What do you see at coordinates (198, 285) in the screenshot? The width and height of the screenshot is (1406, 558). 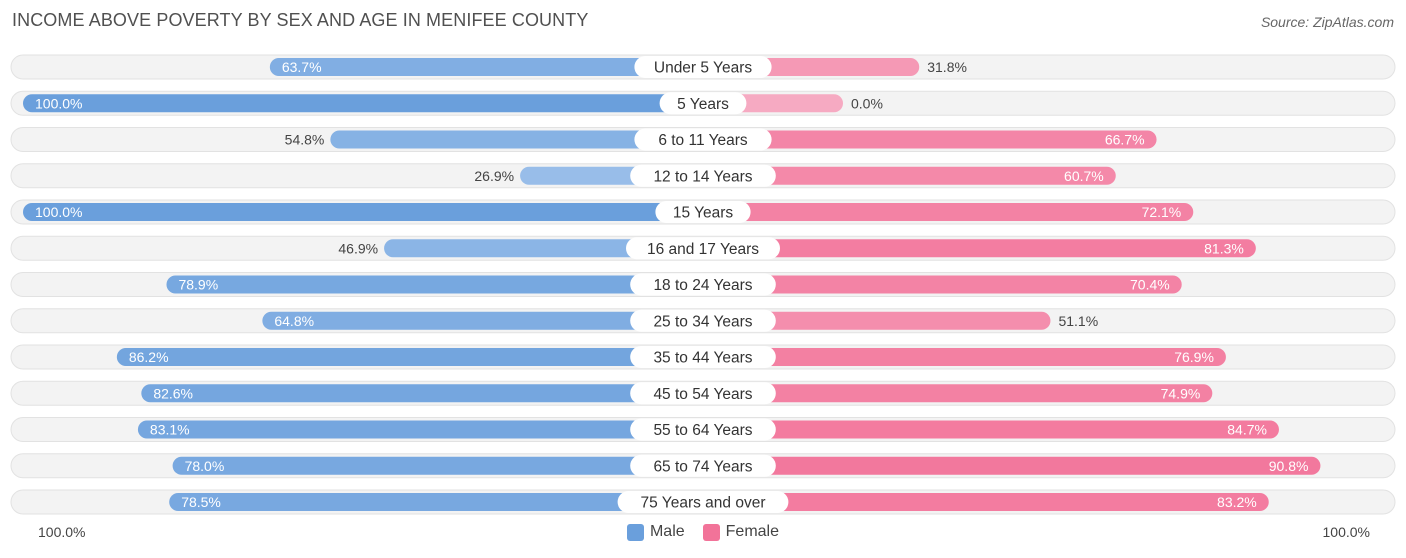 I see `male-value-label: 78.9%` at bounding box center [198, 285].